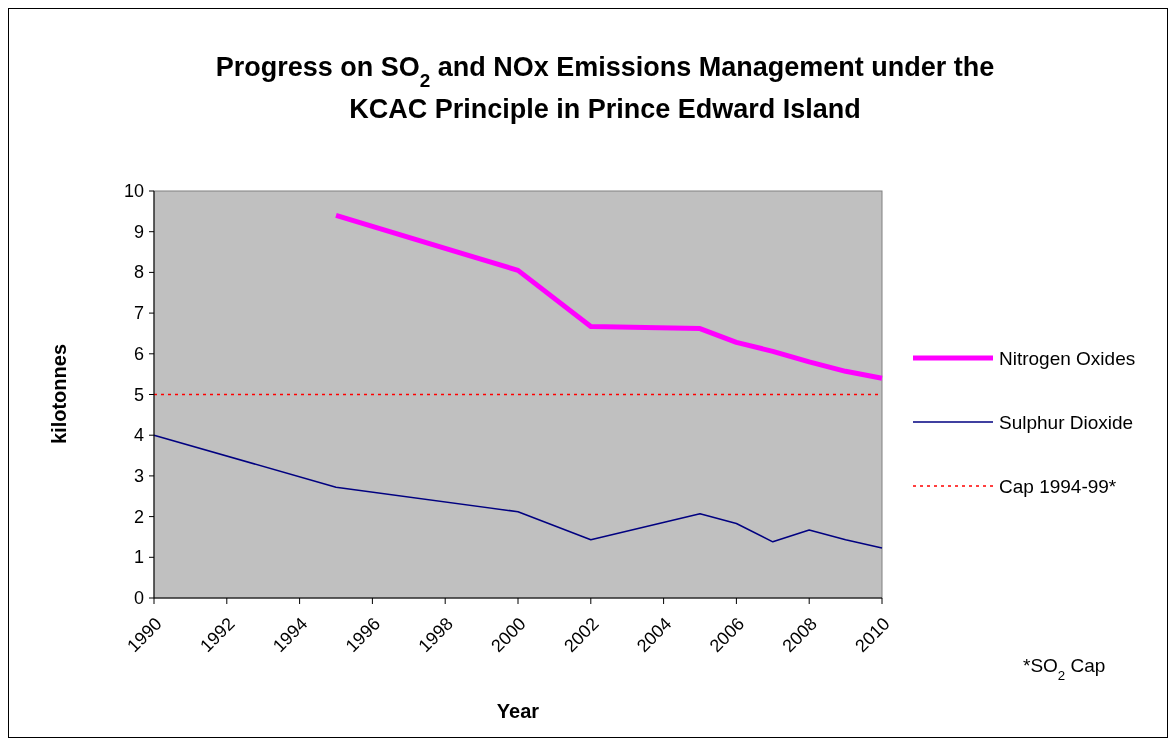  Describe the element at coordinates (605, 88) in the screenshot. I see `chart-title: Progress on SO$_{2}$ and NOx Emissions Management under the KCAC Principle in Prince Edward Island` at that location.